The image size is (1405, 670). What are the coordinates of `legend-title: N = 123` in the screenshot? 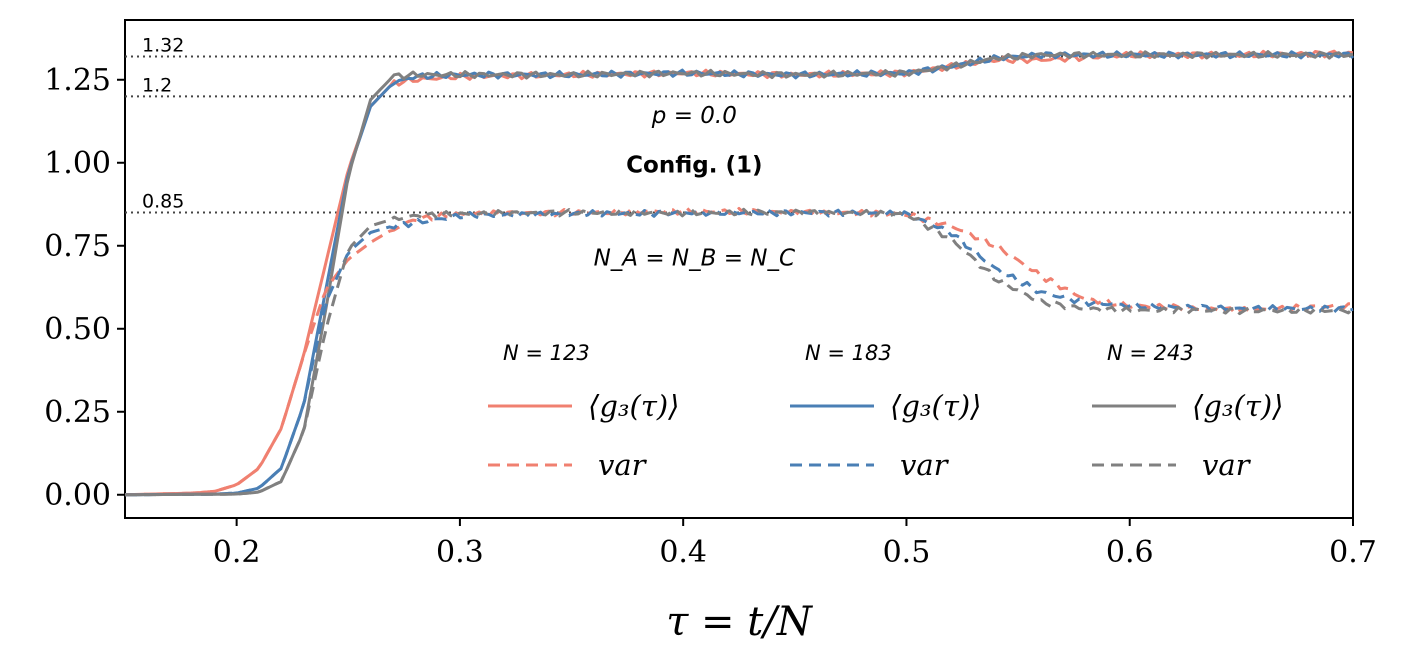 It's located at (546, 353).